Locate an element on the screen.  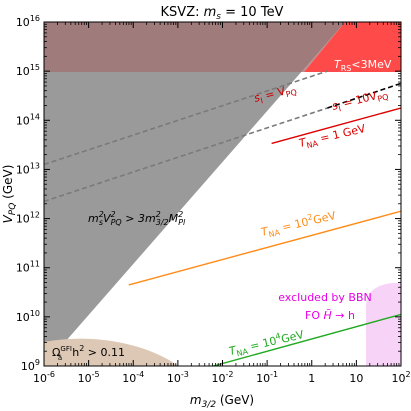
y-tick-label: 1014 is located at coordinates (28, 119).